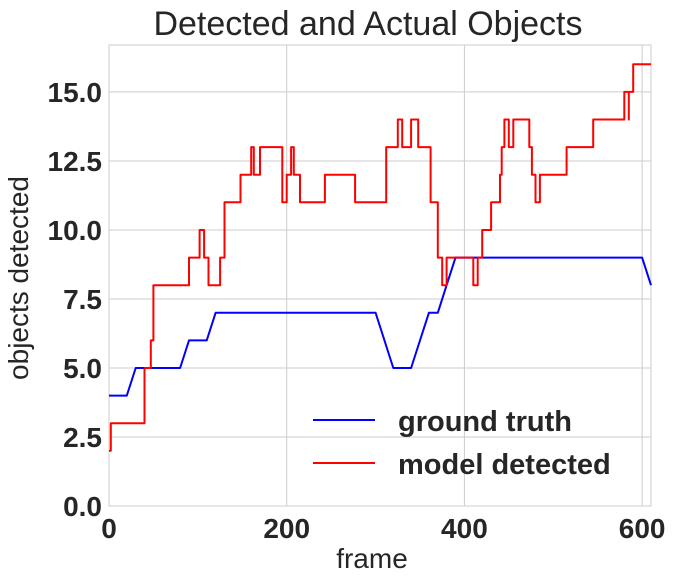  What do you see at coordinates (462, 443) in the screenshot?
I see `legend: ground truth model detected` at bounding box center [462, 443].